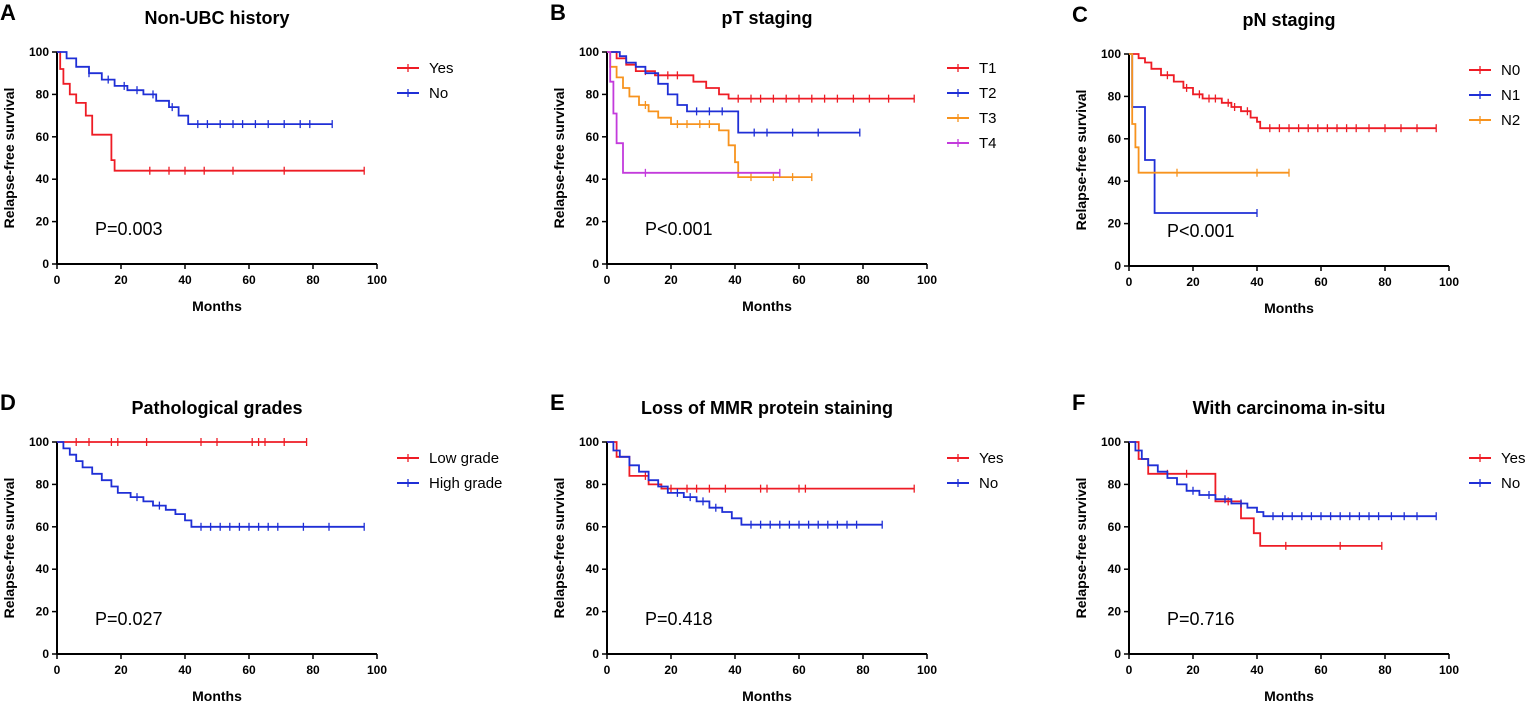 Image resolution: width=1536 pixels, height=701 pixels. Describe the element at coordinates (1510, 120) in the screenshot. I see `legend-label: N2` at that location.